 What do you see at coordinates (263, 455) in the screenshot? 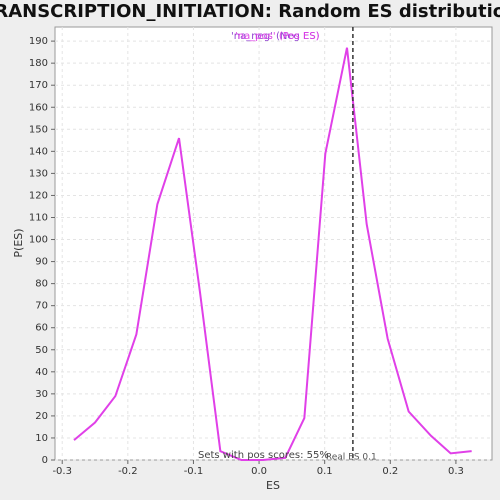
I see `pos-scores-label: Sets with pos scores: 55%` at bounding box center [263, 455].